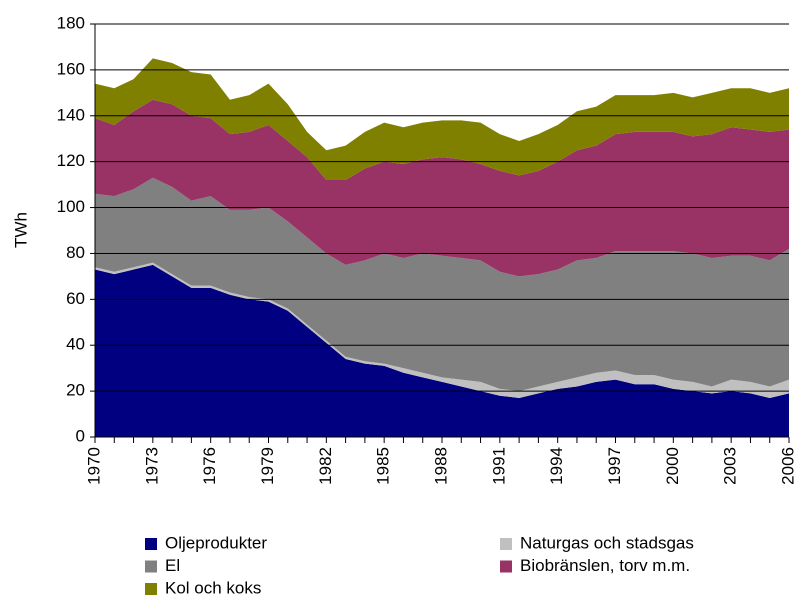 The height and width of the screenshot is (597, 796). I want to click on x-tick-label: 1994, so click(556, 466).